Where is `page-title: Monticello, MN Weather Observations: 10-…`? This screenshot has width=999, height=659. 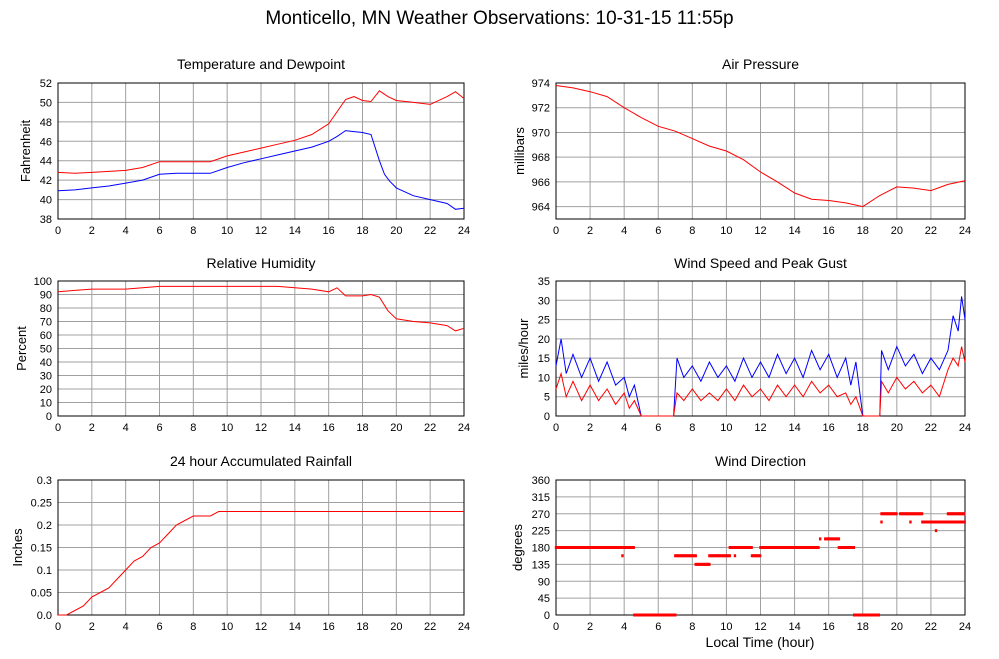 page-title: Monticello, MN Weather Observations: 10-… is located at coordinates (499, 18).